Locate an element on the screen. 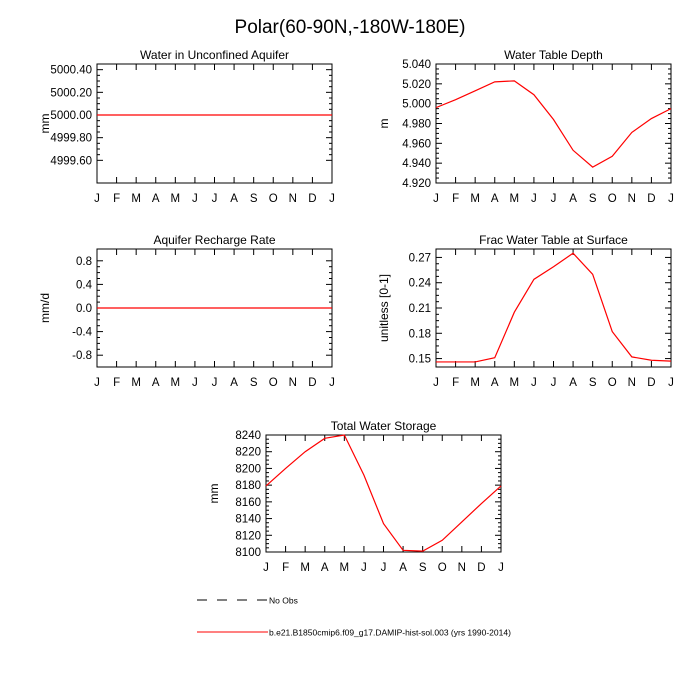  y-tick-label: -0.4 is located at coordinates (82, 333).